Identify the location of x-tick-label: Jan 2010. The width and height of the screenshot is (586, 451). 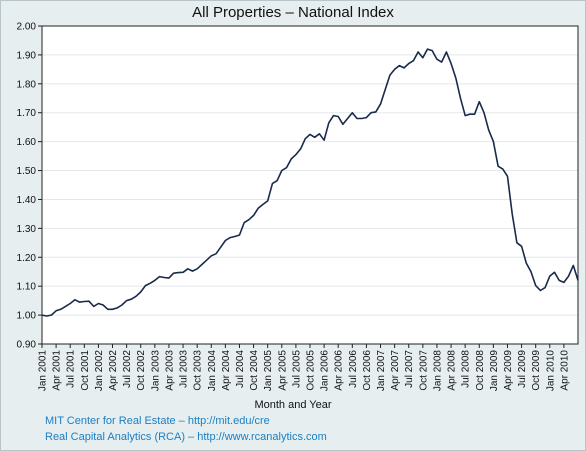
(550, 371).